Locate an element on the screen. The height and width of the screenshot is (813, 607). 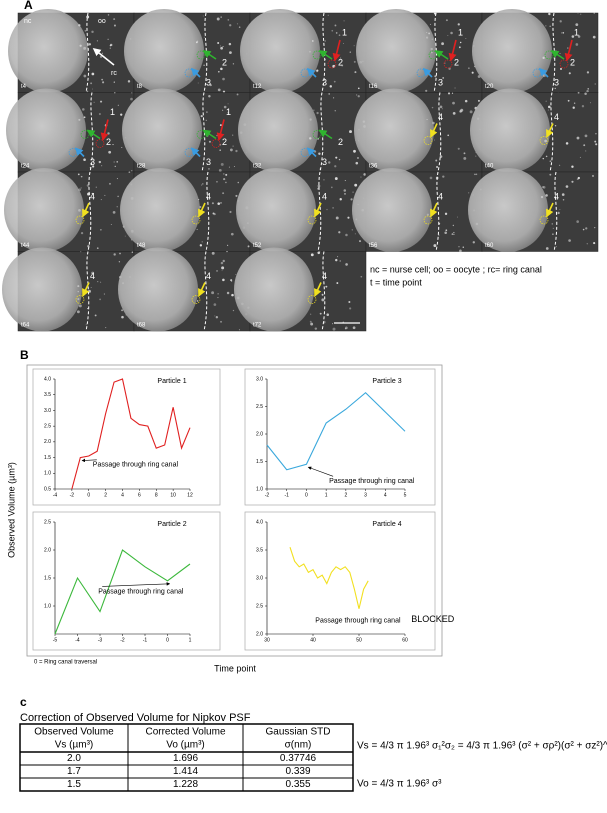
arrow-label: 2 is located at coordinates (456, 62).